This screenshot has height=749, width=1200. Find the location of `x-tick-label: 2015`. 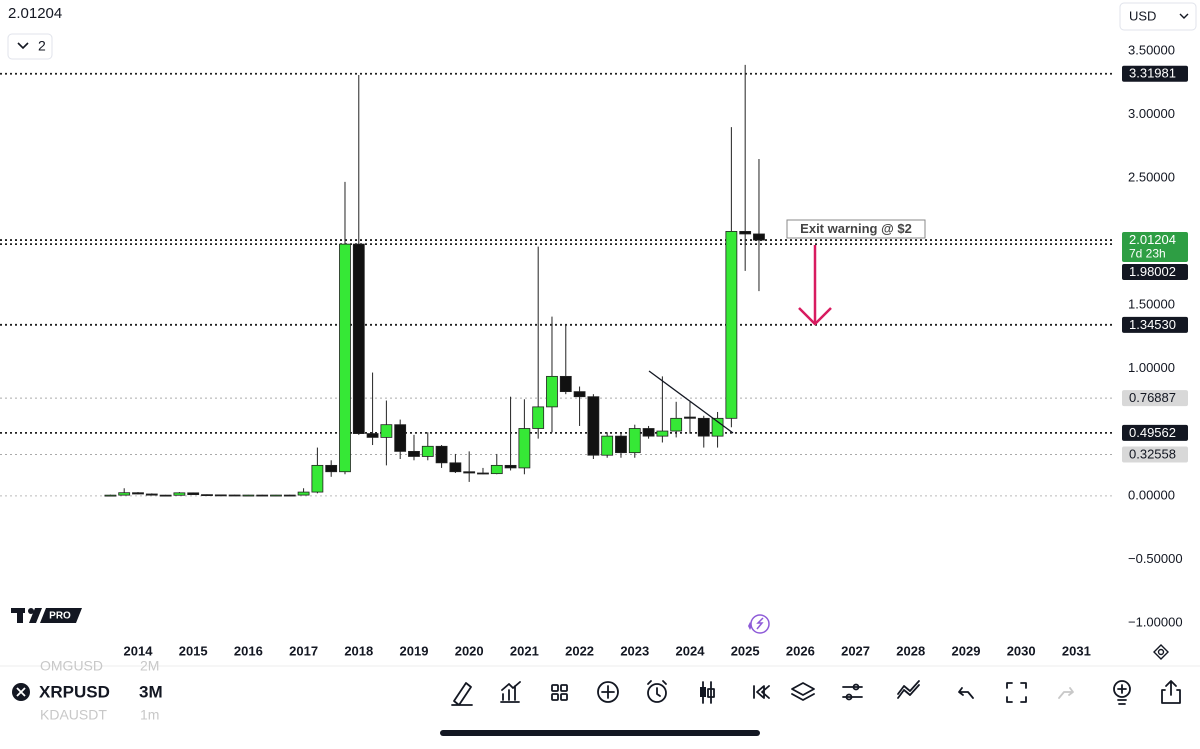

x-tick-label: 2015 is located at coordinates (193, 650).